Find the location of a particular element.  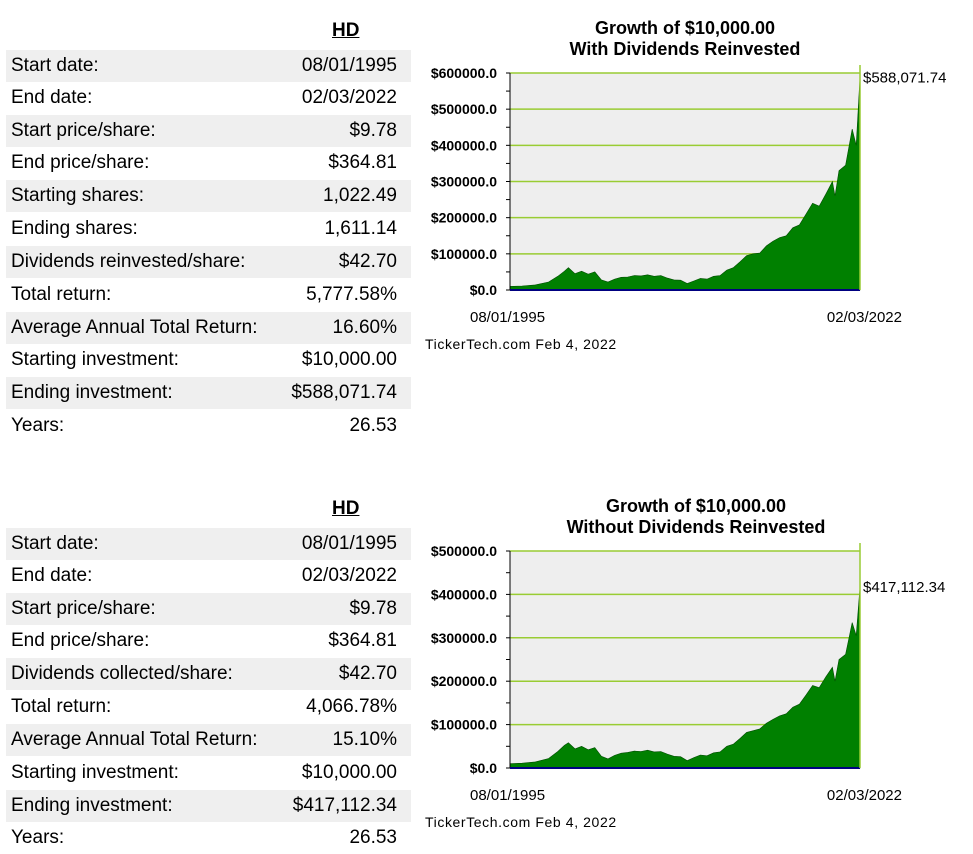

stat-label: Dividends collected/share: is located at coordinates (122, 673).